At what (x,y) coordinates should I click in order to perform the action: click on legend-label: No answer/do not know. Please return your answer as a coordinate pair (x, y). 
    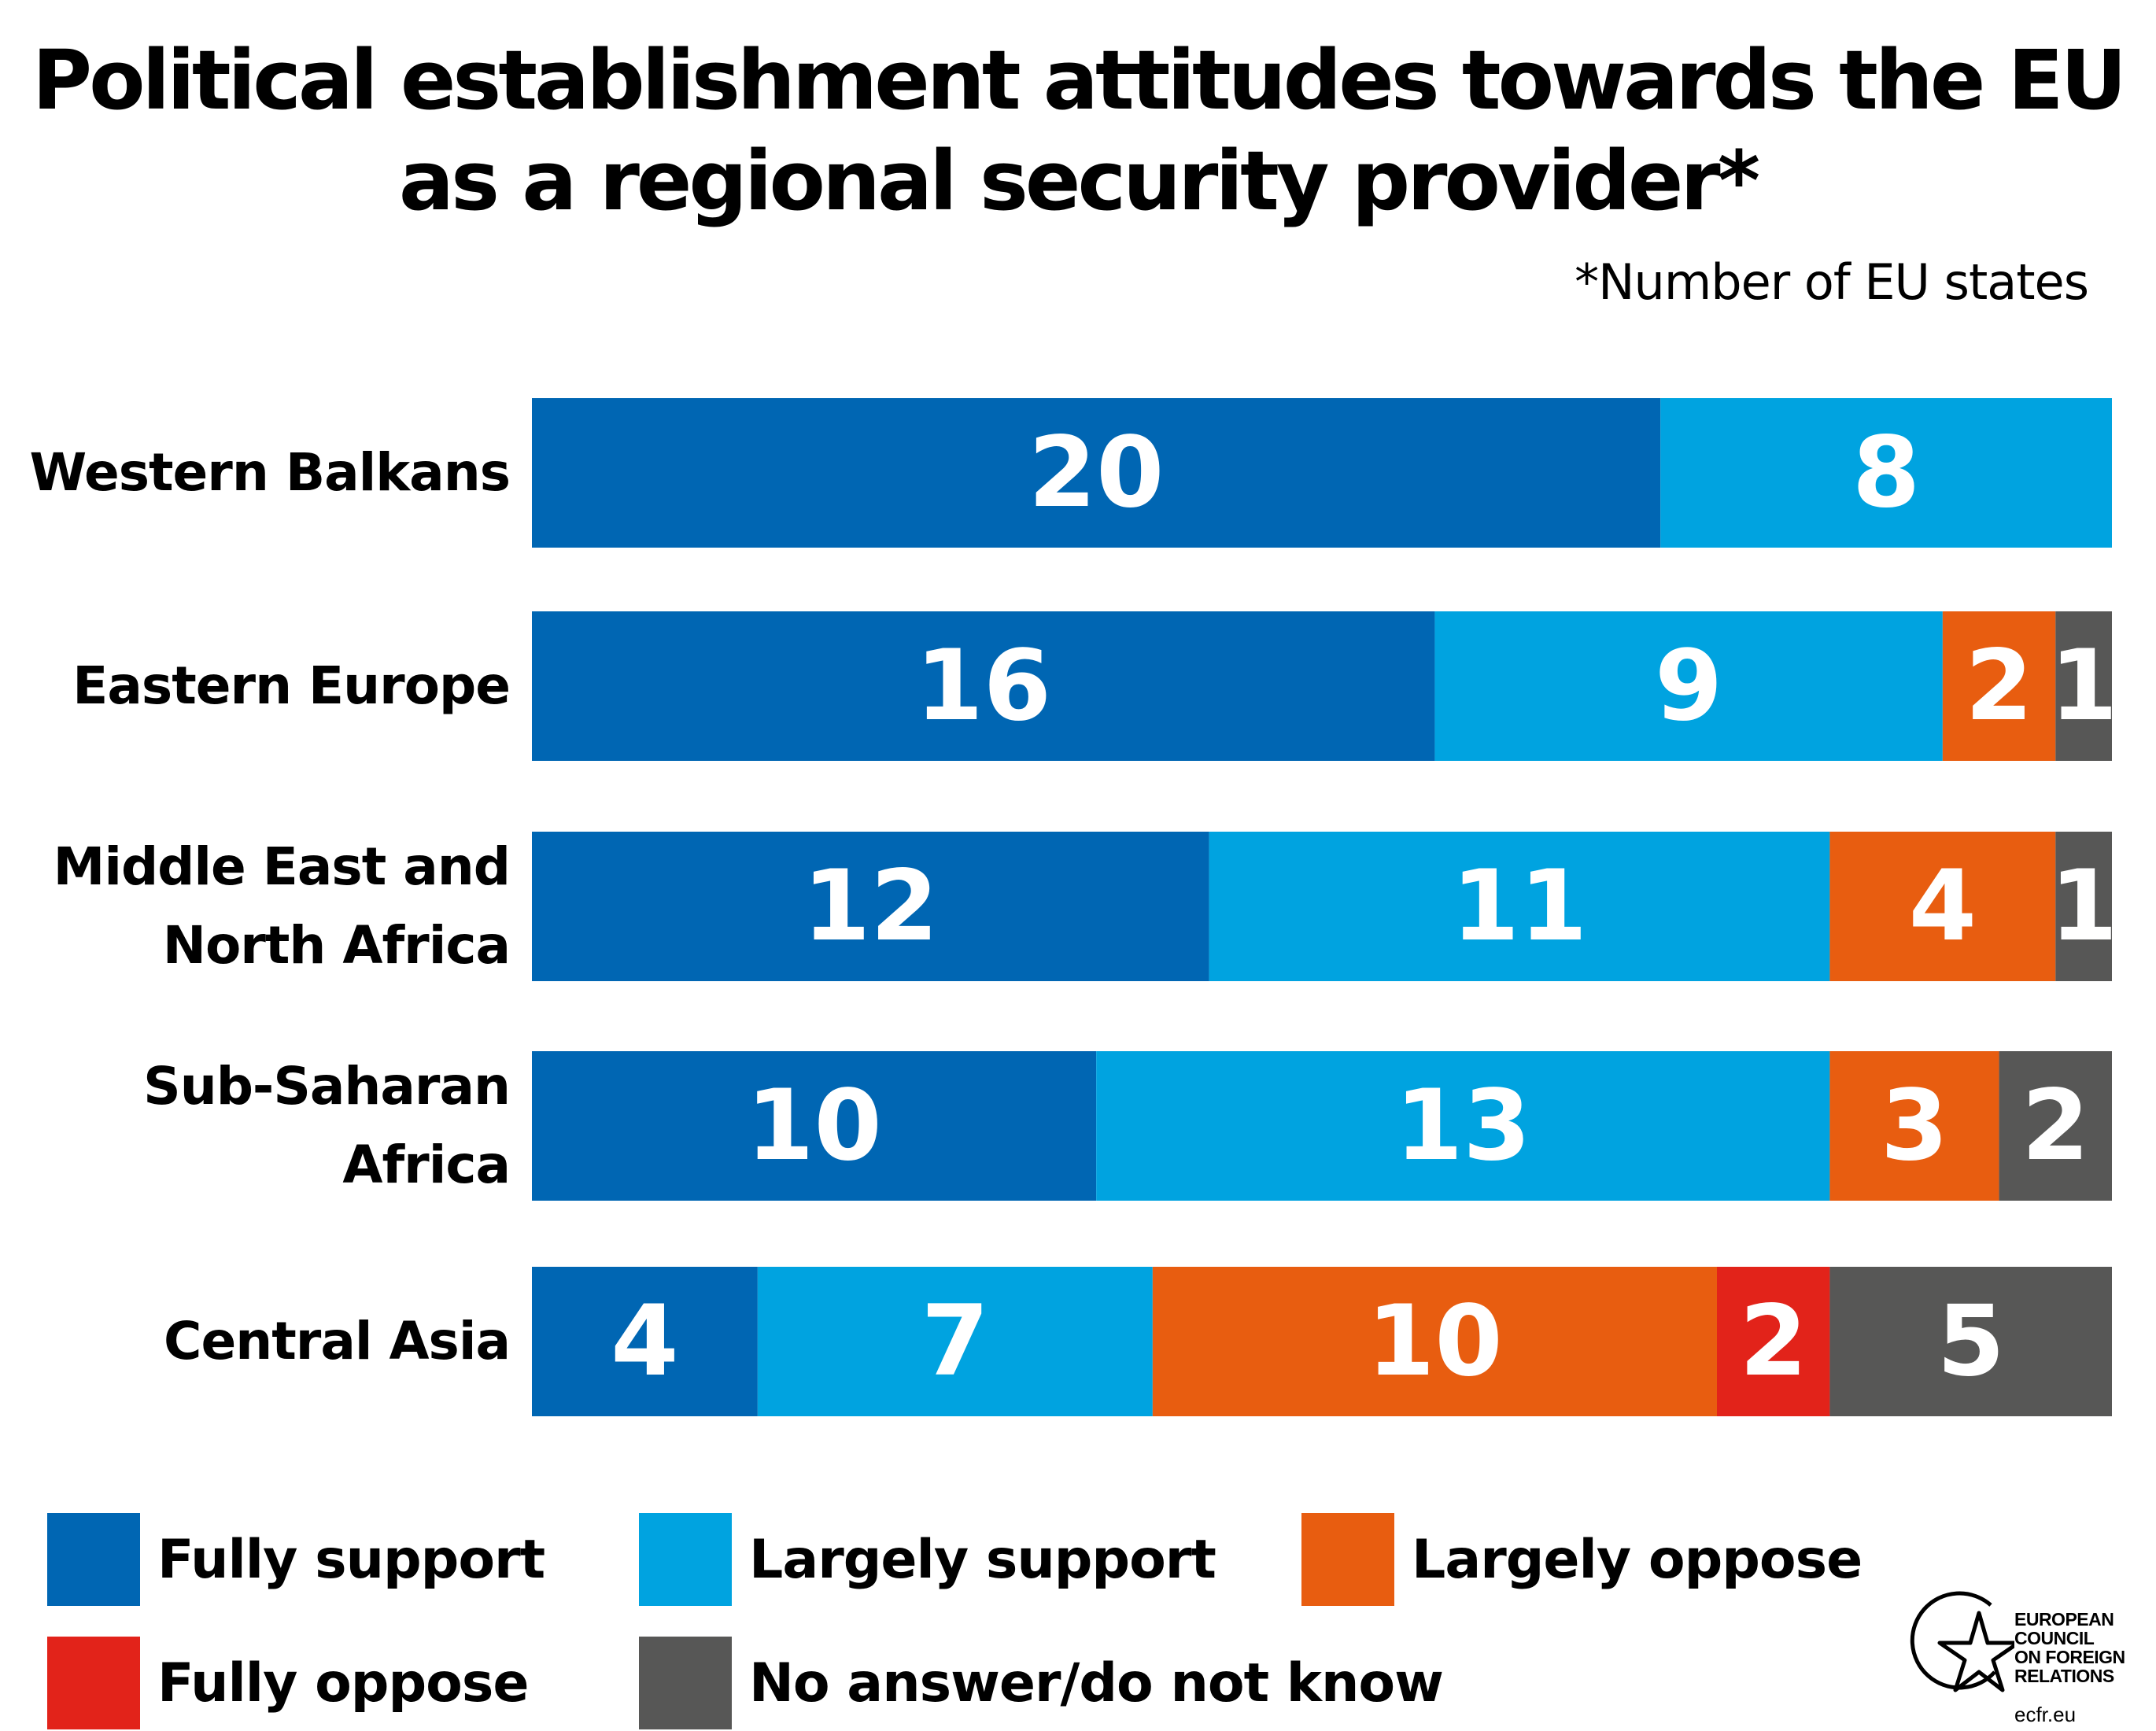
    Looking at the image, I should click on (1096, 1683).